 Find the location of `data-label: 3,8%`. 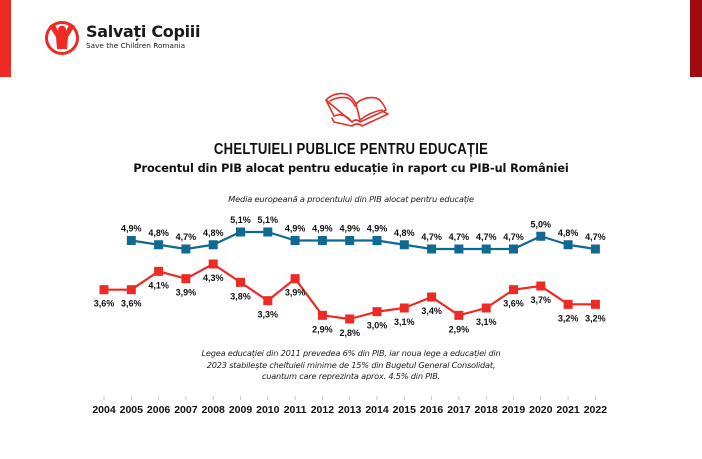

data-label: 3,8% is located at coordinates (240, 296).